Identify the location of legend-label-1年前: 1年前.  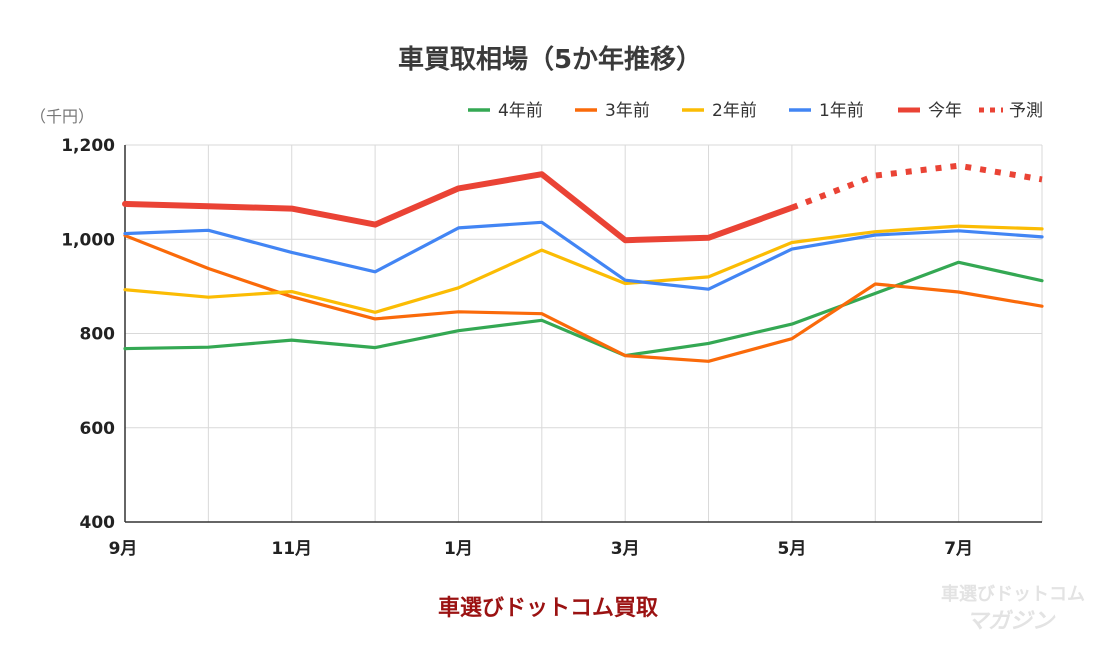
(841, 111).